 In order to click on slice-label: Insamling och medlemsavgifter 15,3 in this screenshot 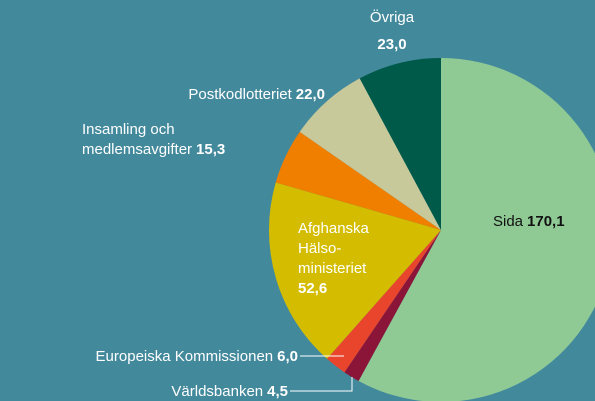, I will do `click(153, 140)`.